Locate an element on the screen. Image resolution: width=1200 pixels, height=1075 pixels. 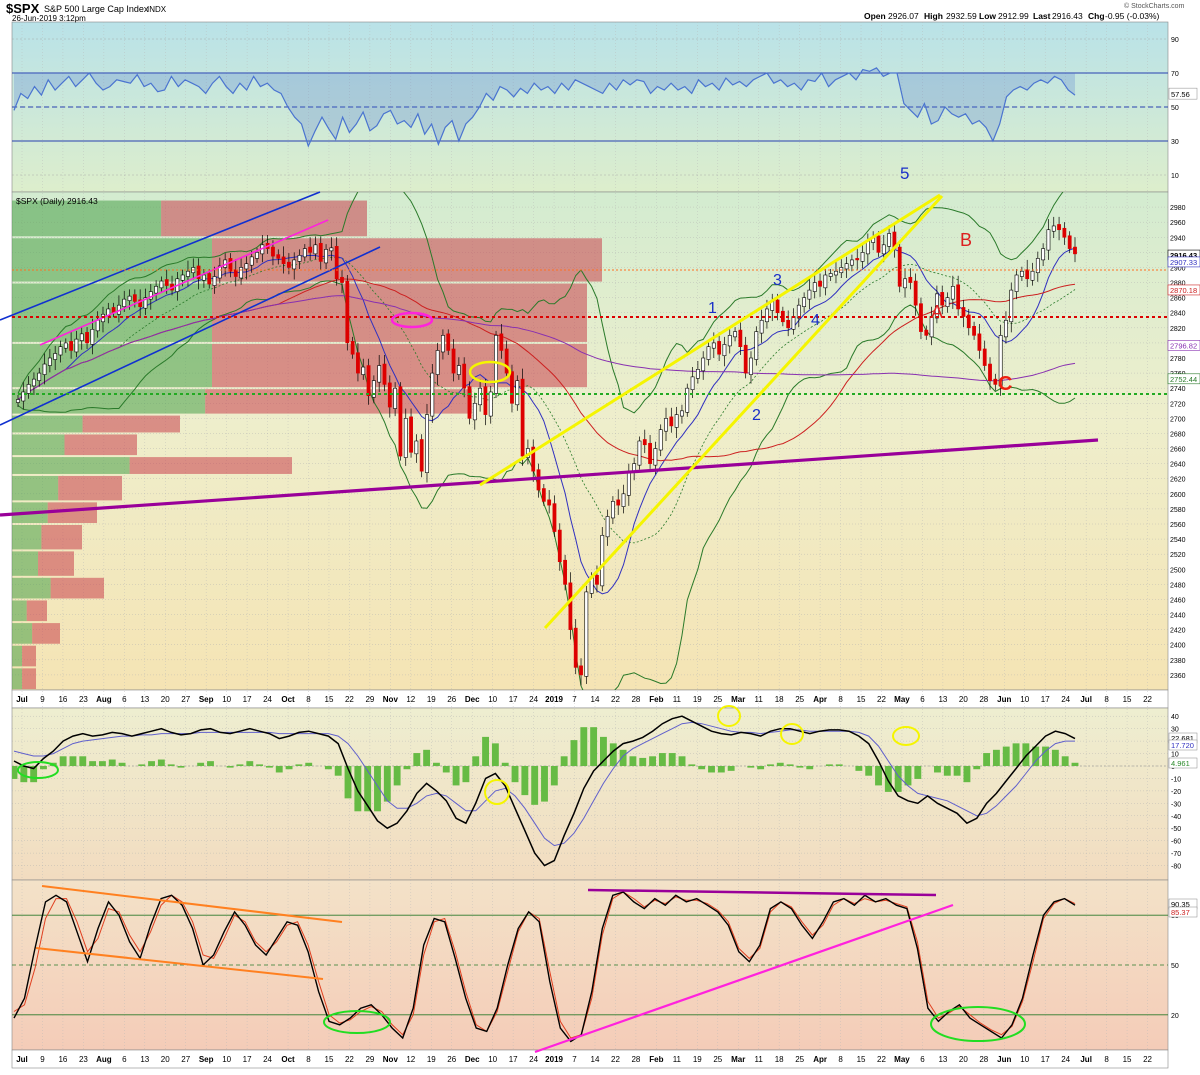
price-tick-label: 2520 is located at coordinates (1178, 555).